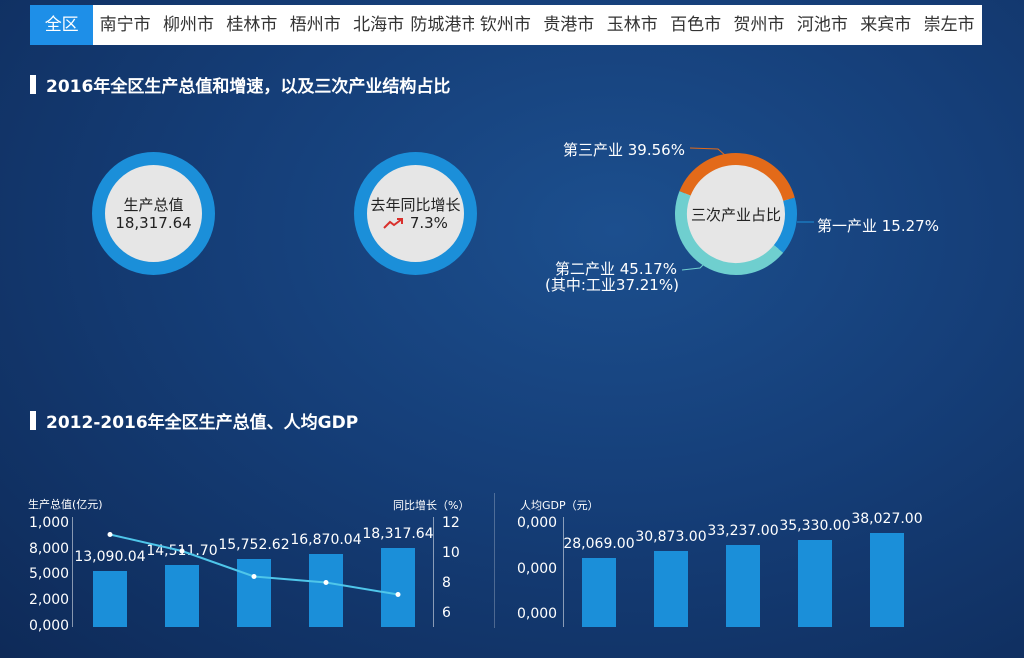 Image resolution: width=1024 pixels, height=658 pixels. I want to click on per-capita-y-axis, so click(563, 572).